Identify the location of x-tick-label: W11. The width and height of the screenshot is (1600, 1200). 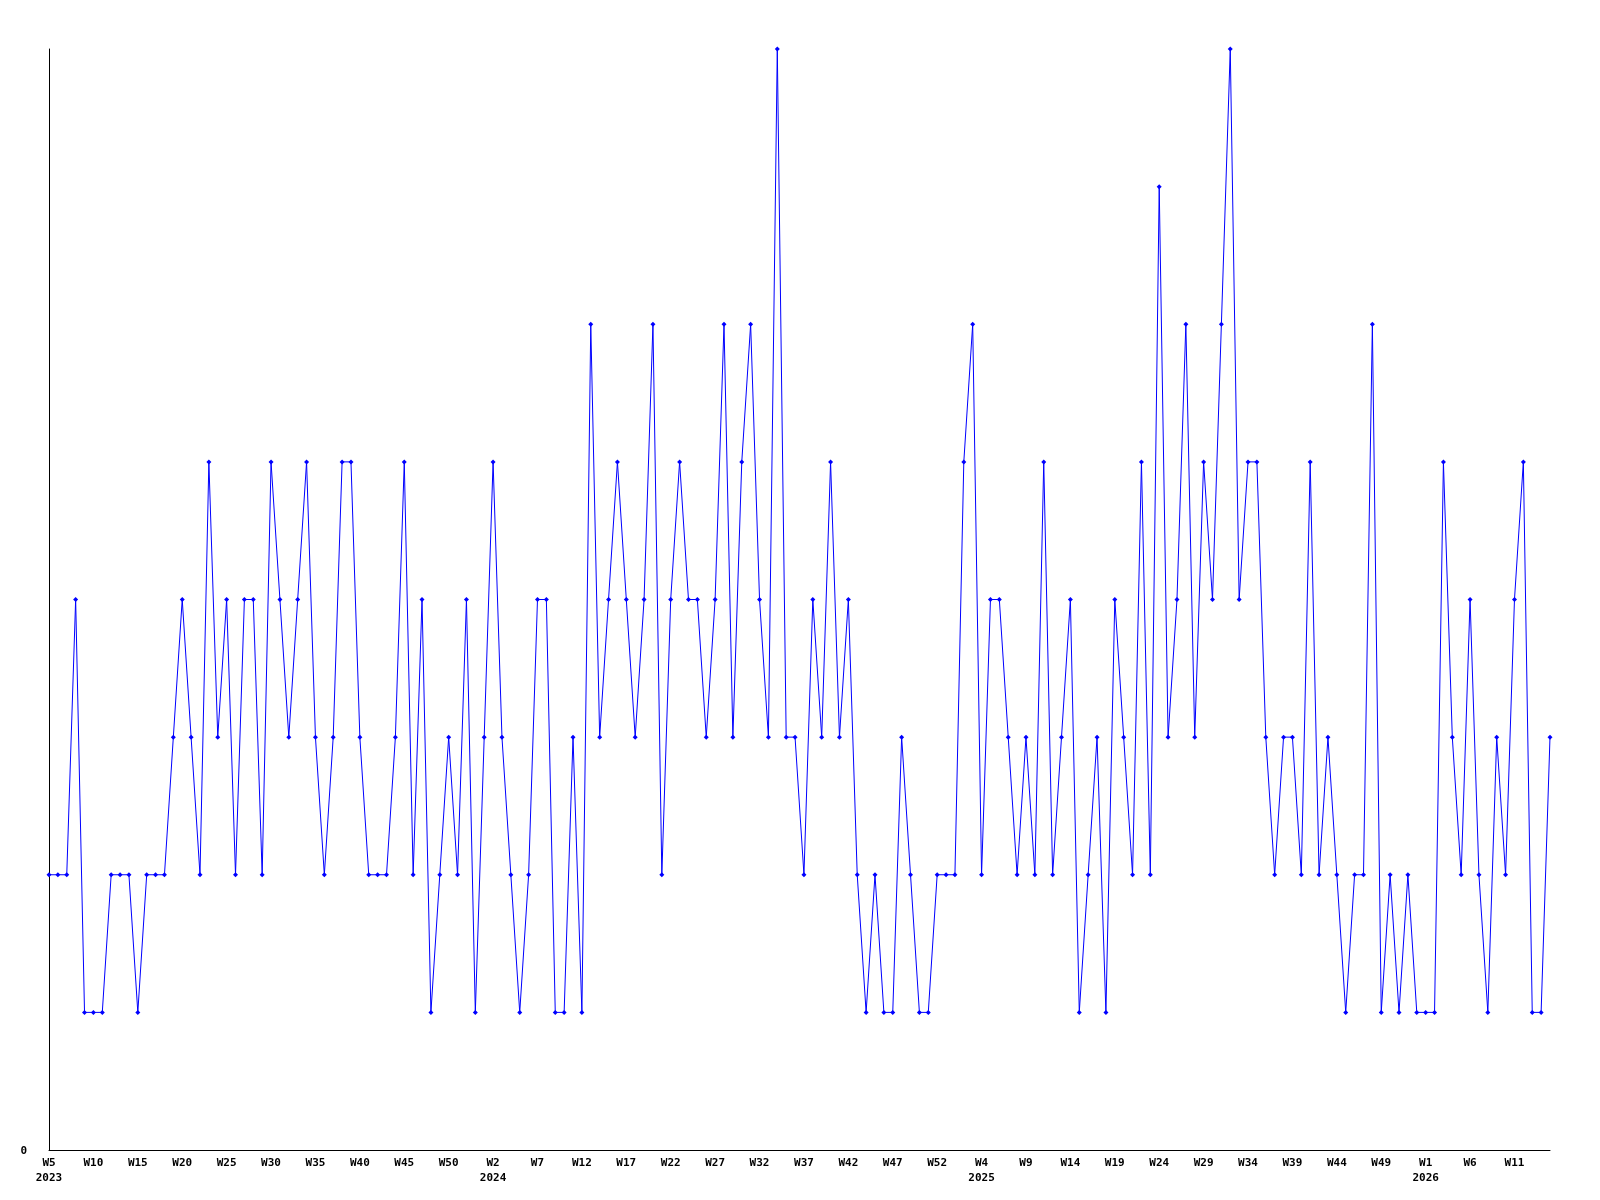
(1514, 1162).